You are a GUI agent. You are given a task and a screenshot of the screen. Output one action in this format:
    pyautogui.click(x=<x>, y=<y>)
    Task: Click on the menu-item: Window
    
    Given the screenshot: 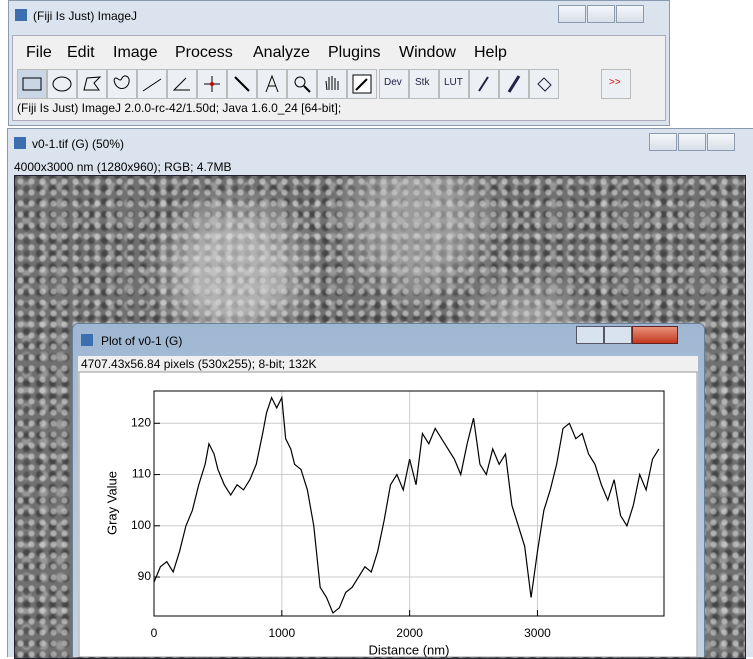 What is the action you would take?
    pyautogui.click(x=427, y=52)
    